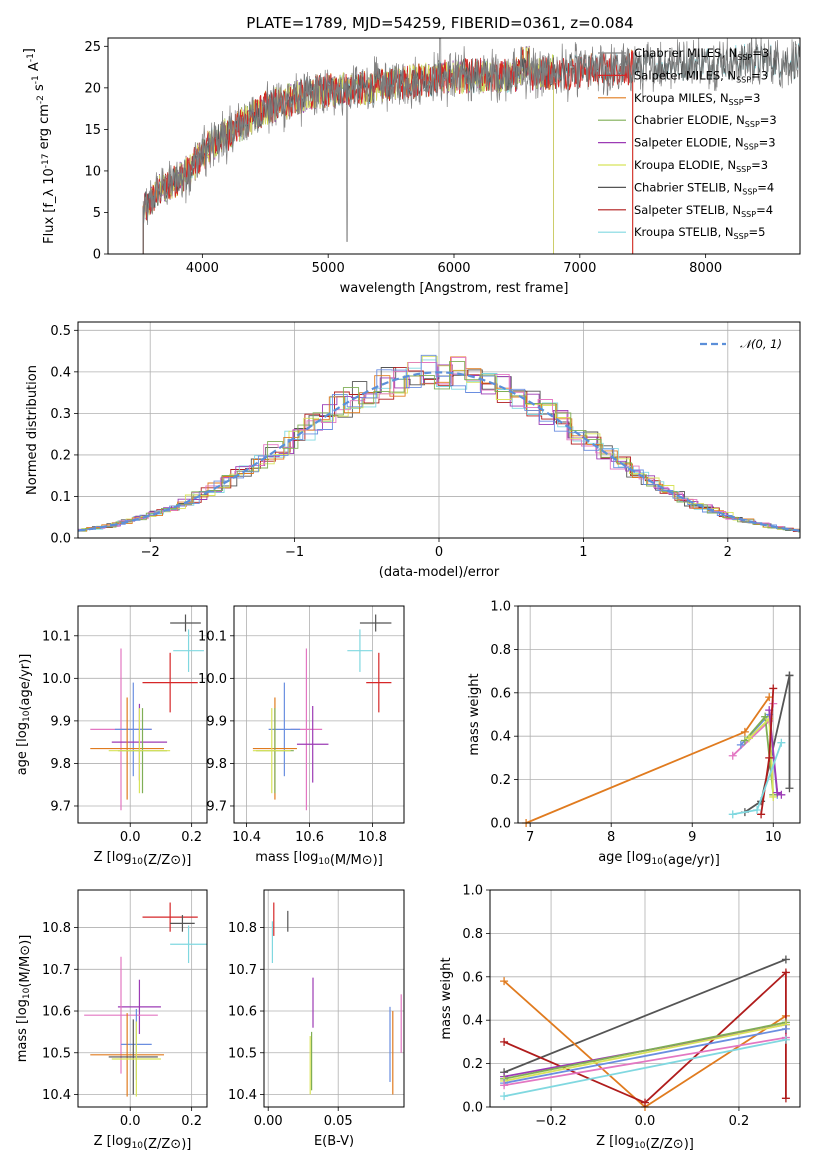 The width and height of the screenshot is (819, 1170). Describe the element at coordinates (701, 76) in the screenshot. I see `legend-entry: Salpeter MILES, NSSP=3` at that location.